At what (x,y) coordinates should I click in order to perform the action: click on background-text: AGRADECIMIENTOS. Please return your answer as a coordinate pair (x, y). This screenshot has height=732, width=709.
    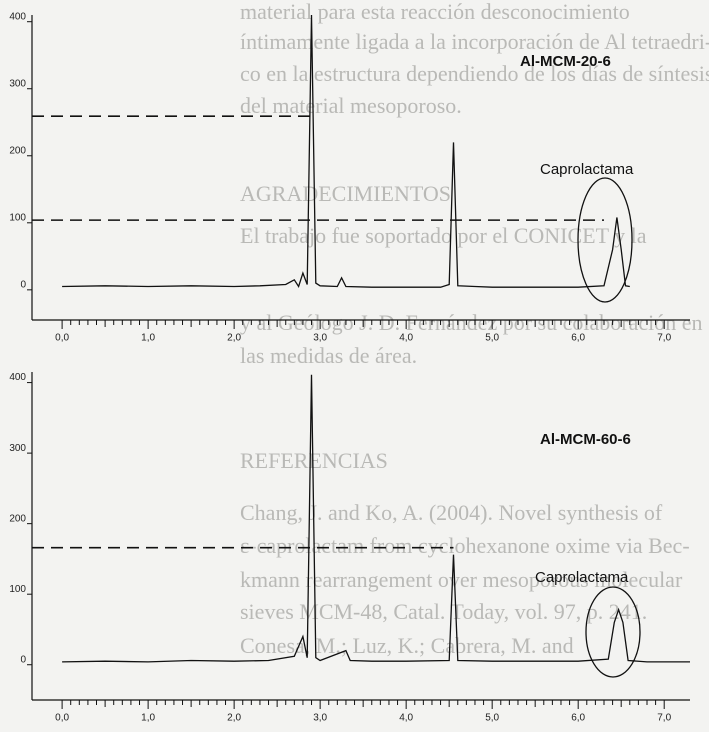
    Looking at the image, I should click on (345, 193).